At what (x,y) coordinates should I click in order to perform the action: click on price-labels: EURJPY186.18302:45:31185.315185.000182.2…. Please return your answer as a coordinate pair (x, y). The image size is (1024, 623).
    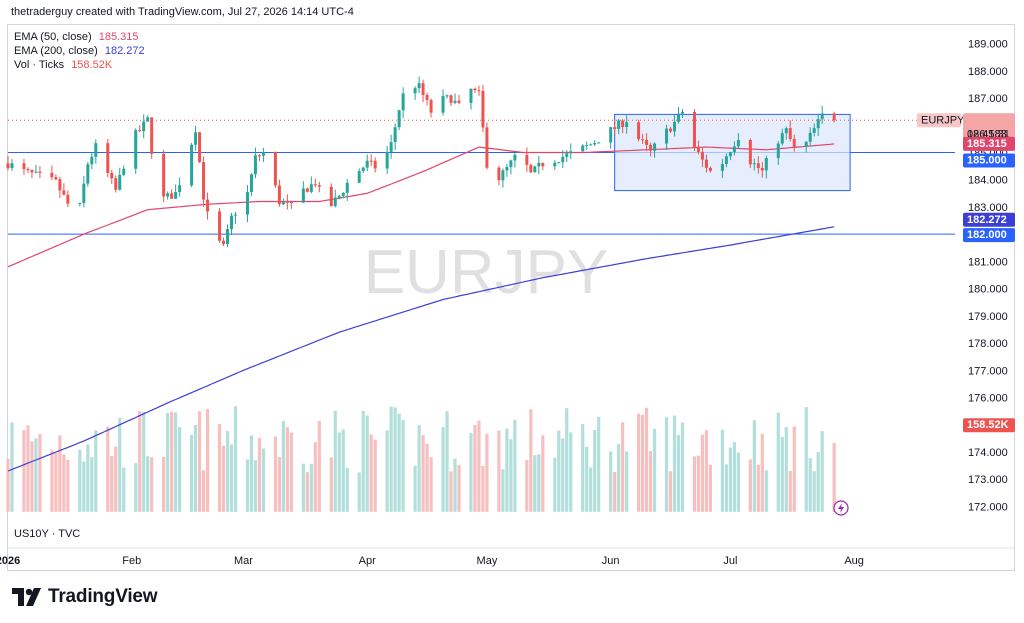
    Looking at the image, I should click on (924, 314).